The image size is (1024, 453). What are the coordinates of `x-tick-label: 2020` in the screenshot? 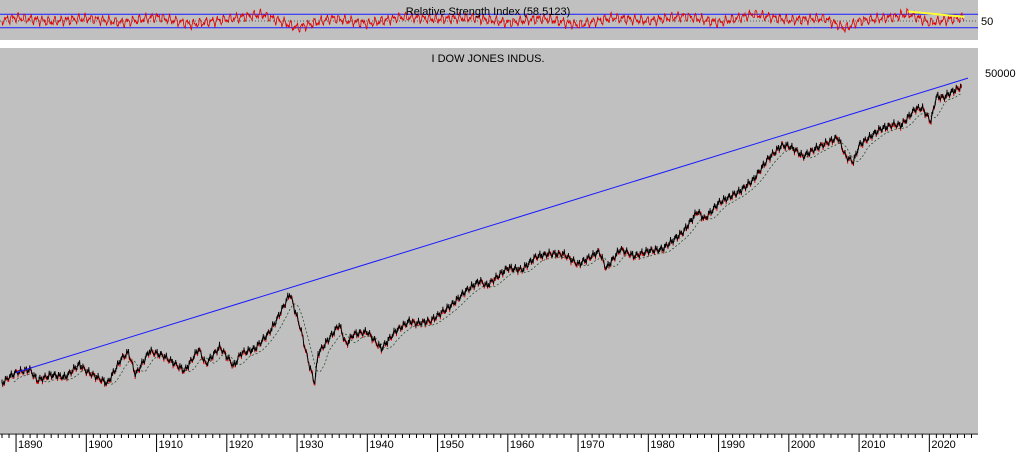 It's located at (943, 445).